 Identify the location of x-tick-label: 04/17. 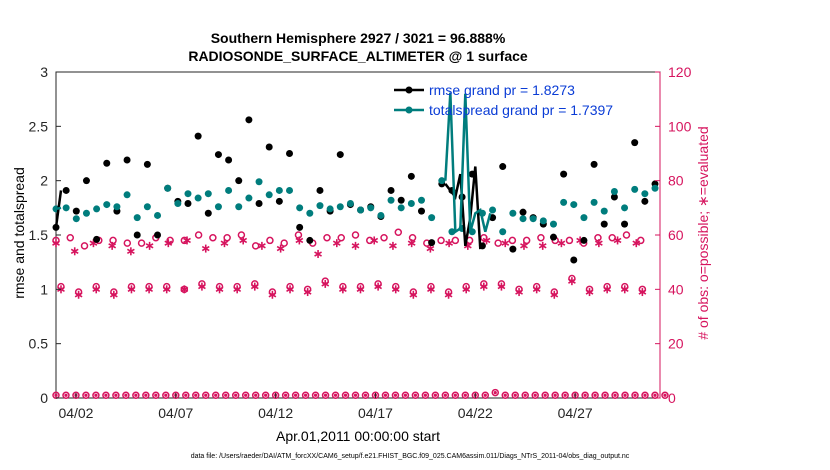
(375, 413).